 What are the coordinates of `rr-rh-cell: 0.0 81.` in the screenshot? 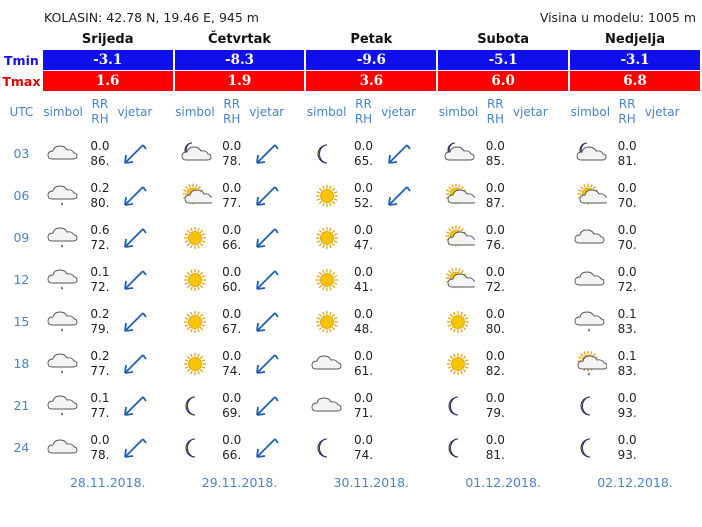 It's located at (627, 153).